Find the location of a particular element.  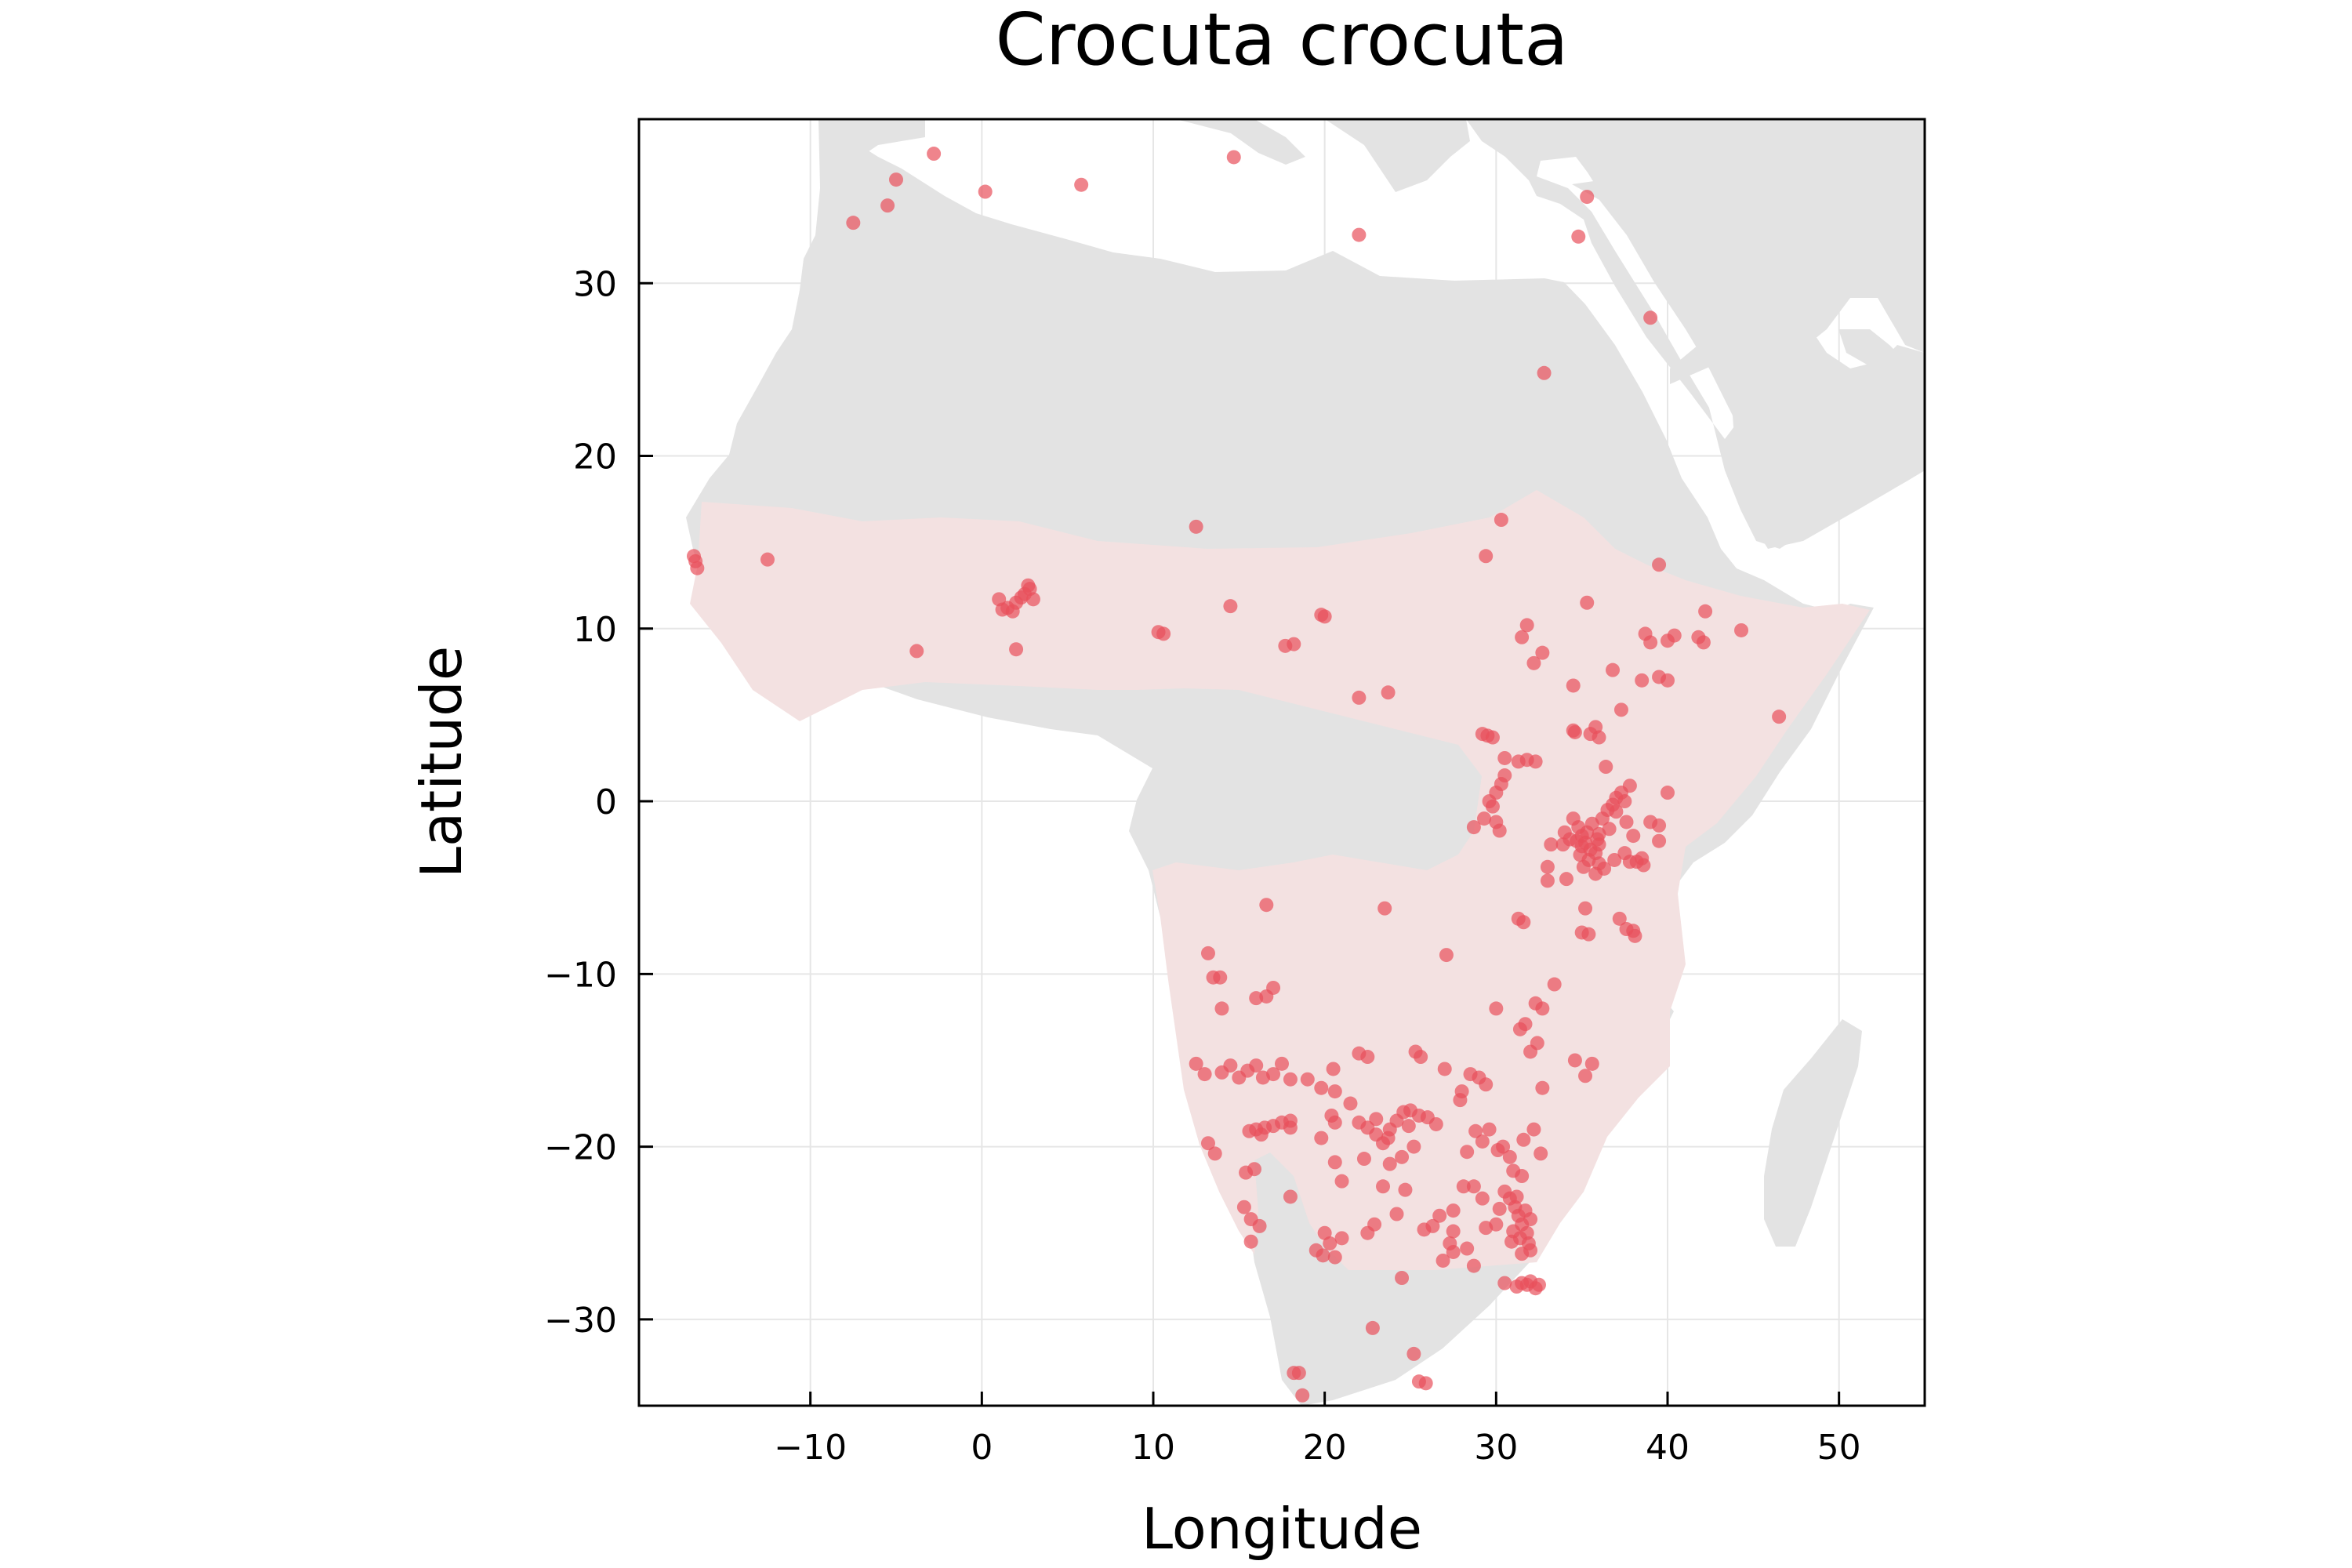

x-tick-label: 0 is located at coordinates (982, 1448).